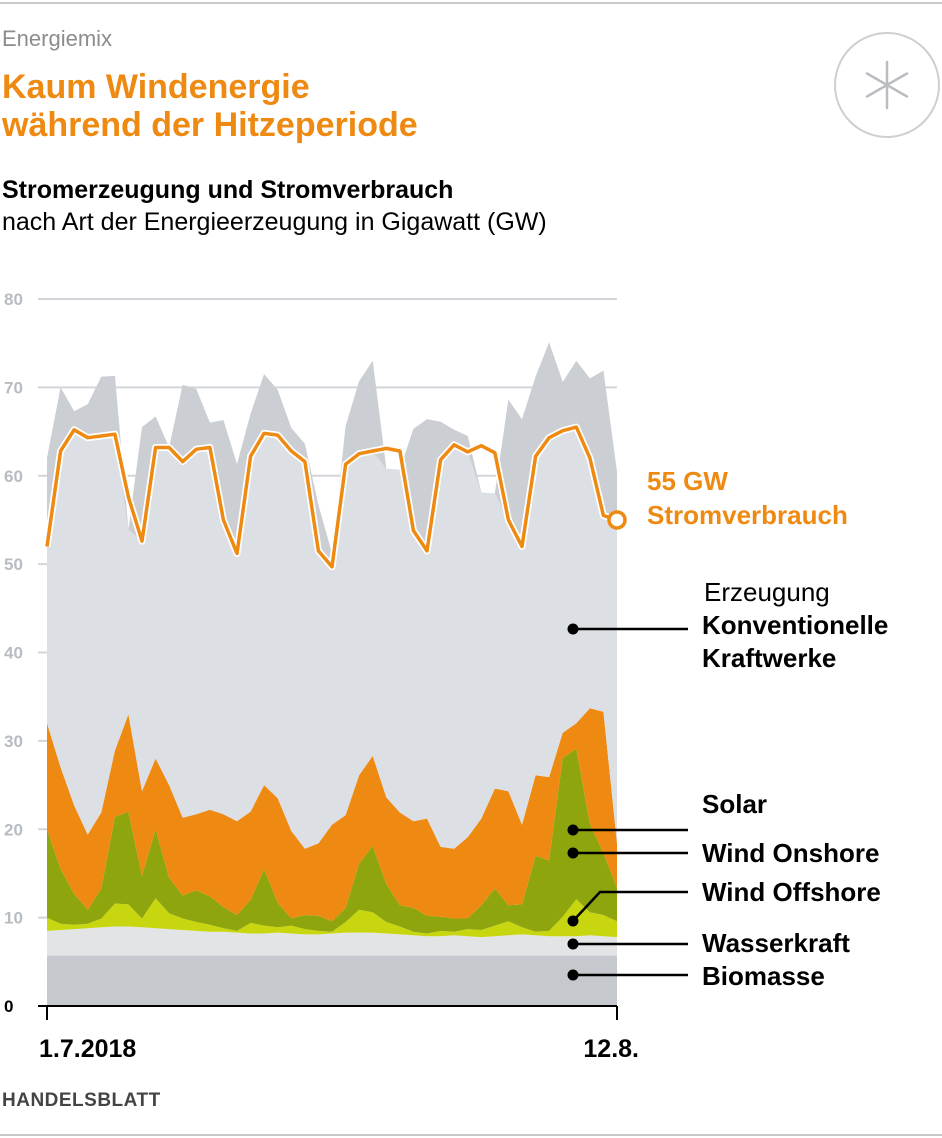 The width and height of the screenshot is (942, 1138). What do you see at coordinates (13, 299) in the screenshot?
I see `y-tick-label-80: 80` at bounding box center [13, 299].